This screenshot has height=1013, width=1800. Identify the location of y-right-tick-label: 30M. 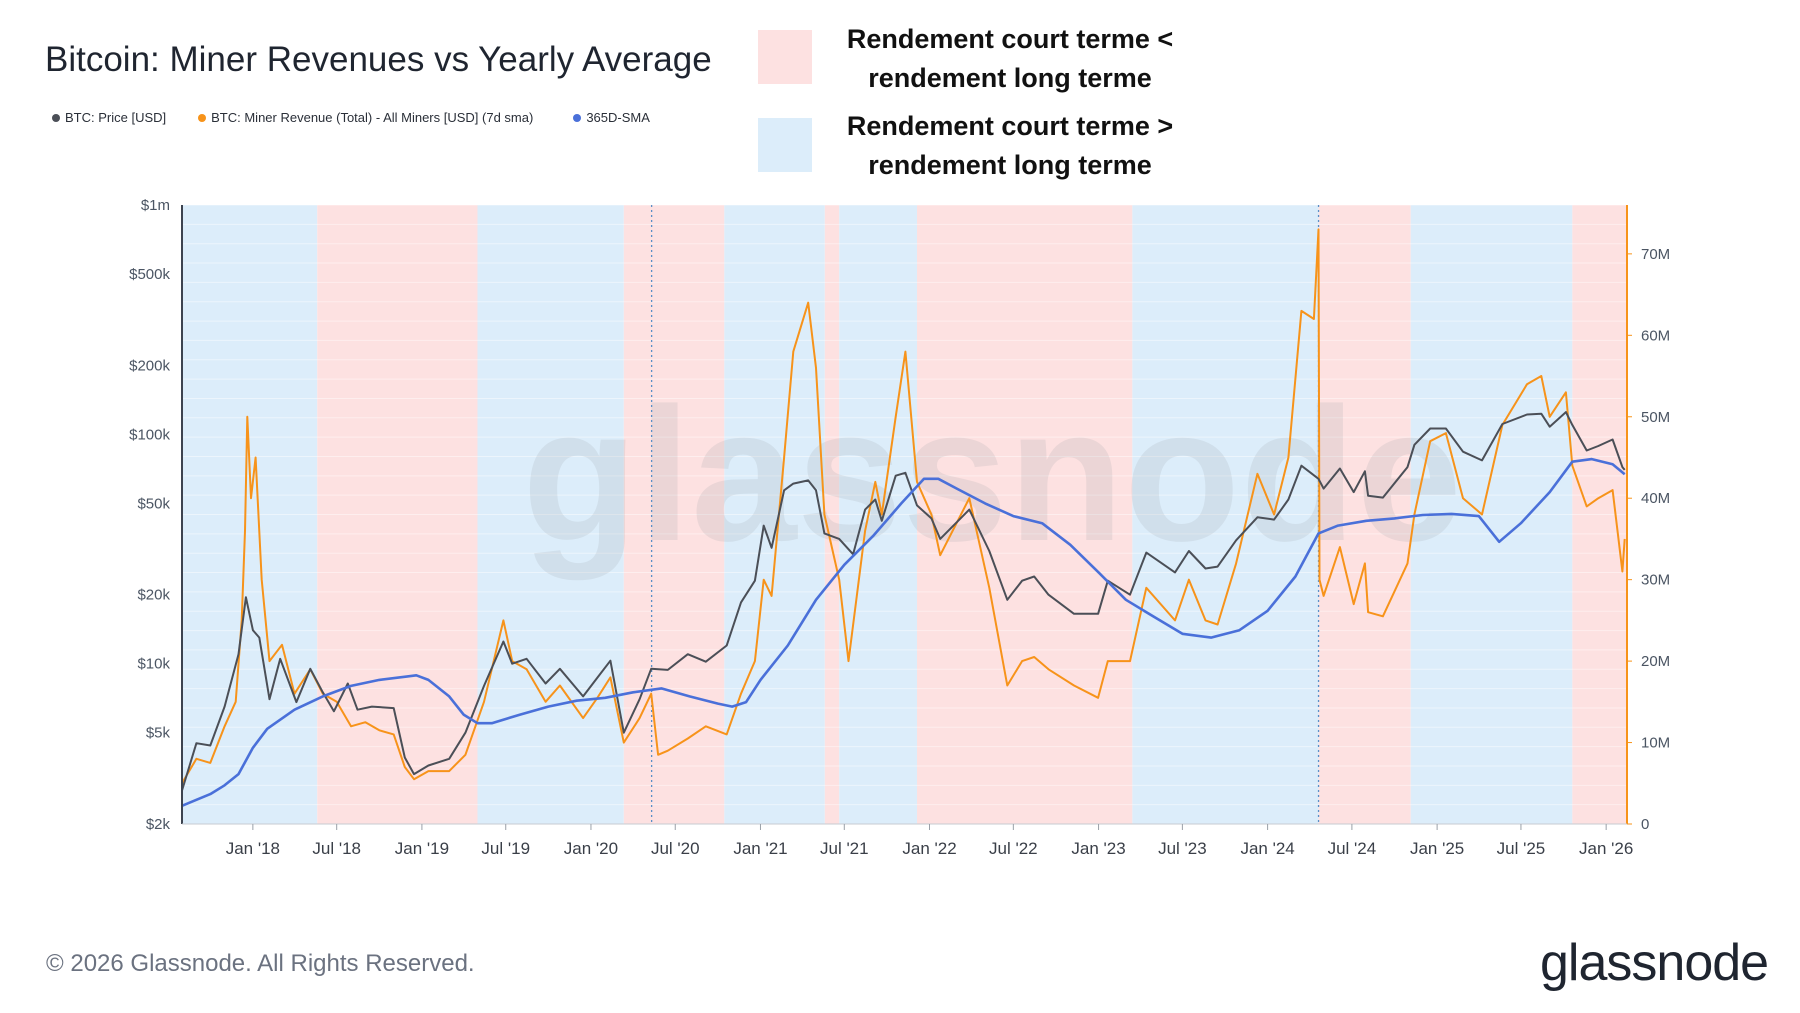
(1655, 580).